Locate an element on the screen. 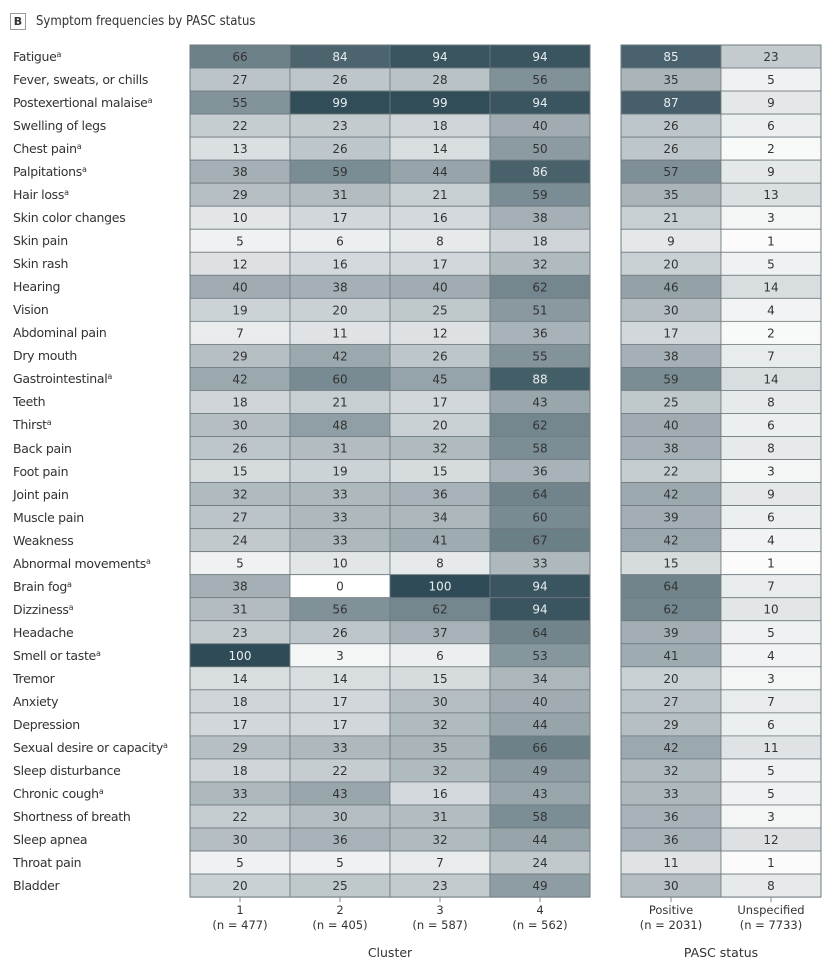 The width and height of the screenshot is (831, 968). cell-value: 16 is located at coordinates (339, 264).